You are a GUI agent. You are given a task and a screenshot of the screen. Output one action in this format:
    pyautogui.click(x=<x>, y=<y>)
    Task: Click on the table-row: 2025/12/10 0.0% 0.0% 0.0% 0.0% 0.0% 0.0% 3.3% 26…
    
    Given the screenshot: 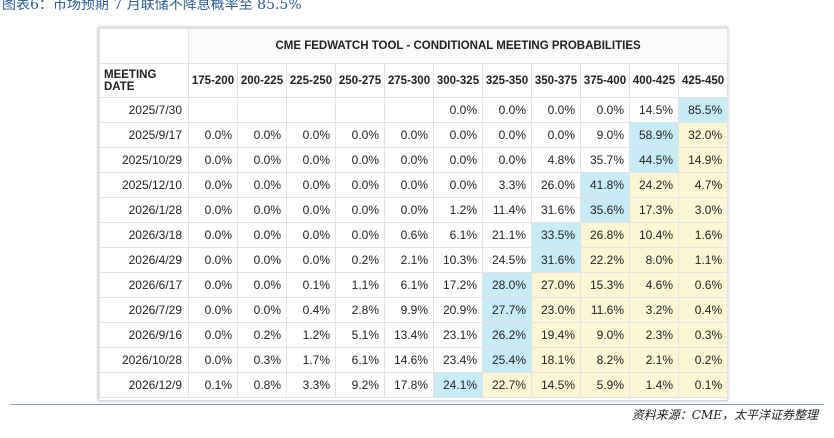 What is the action you would take?
    pyautogui.click(x=414, y=185)
    